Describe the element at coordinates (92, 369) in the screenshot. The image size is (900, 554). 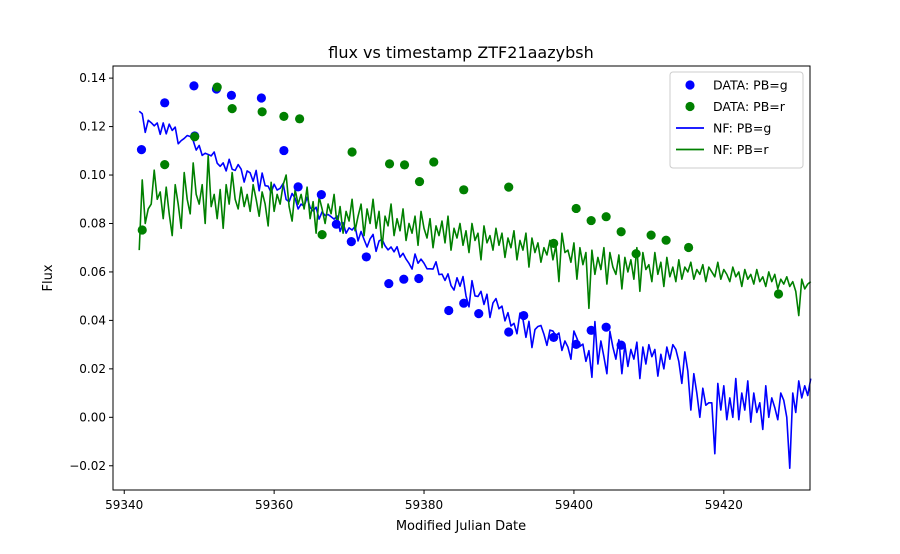
I see `y-tick-label: 0.02` at that location.